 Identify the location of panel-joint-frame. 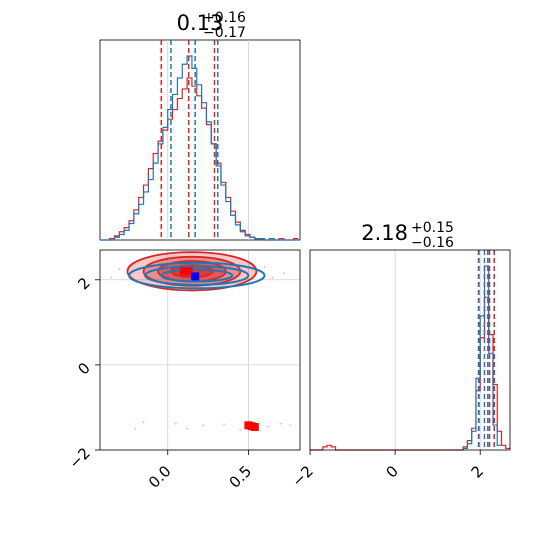
(200, 350).